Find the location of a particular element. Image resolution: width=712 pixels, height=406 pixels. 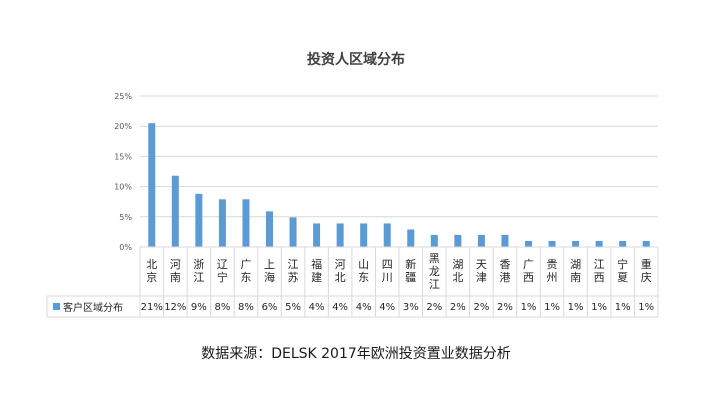

x-tick-label: 上海 is located at coordinates (269, 271).